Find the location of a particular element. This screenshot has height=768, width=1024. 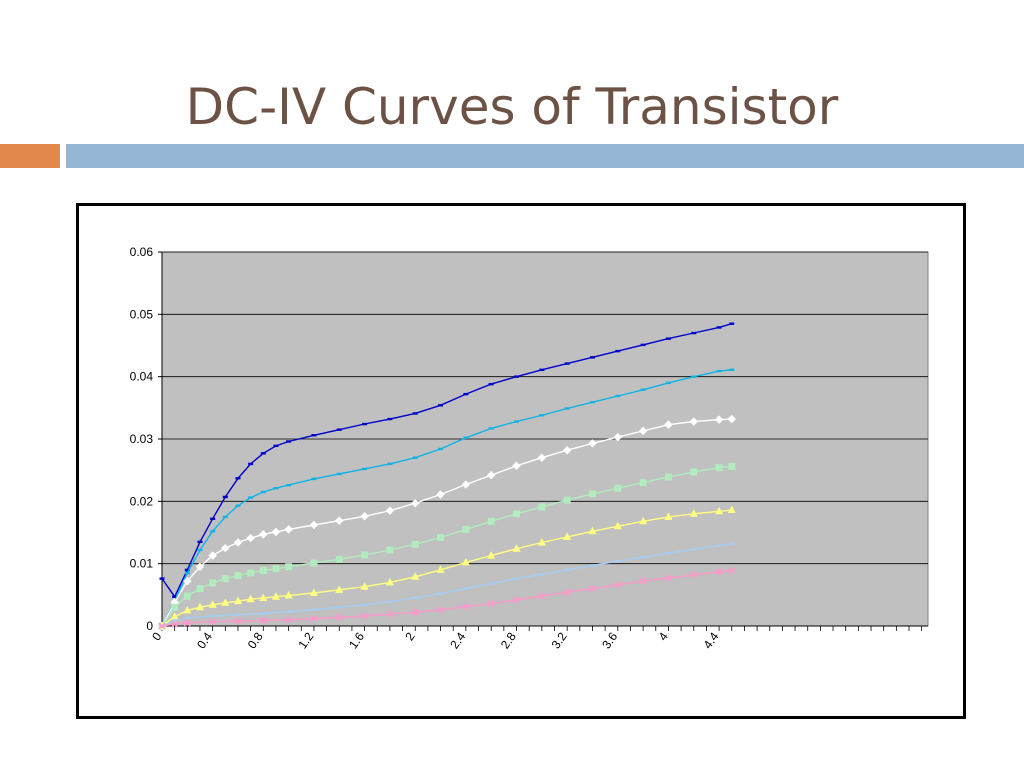

title-accent-orange-bar is located at coordinates (30, 156).